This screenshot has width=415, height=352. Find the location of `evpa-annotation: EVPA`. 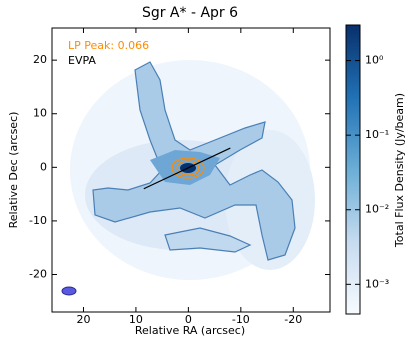

evpa-annotation: EVPA is located at coordinates (82, 60).